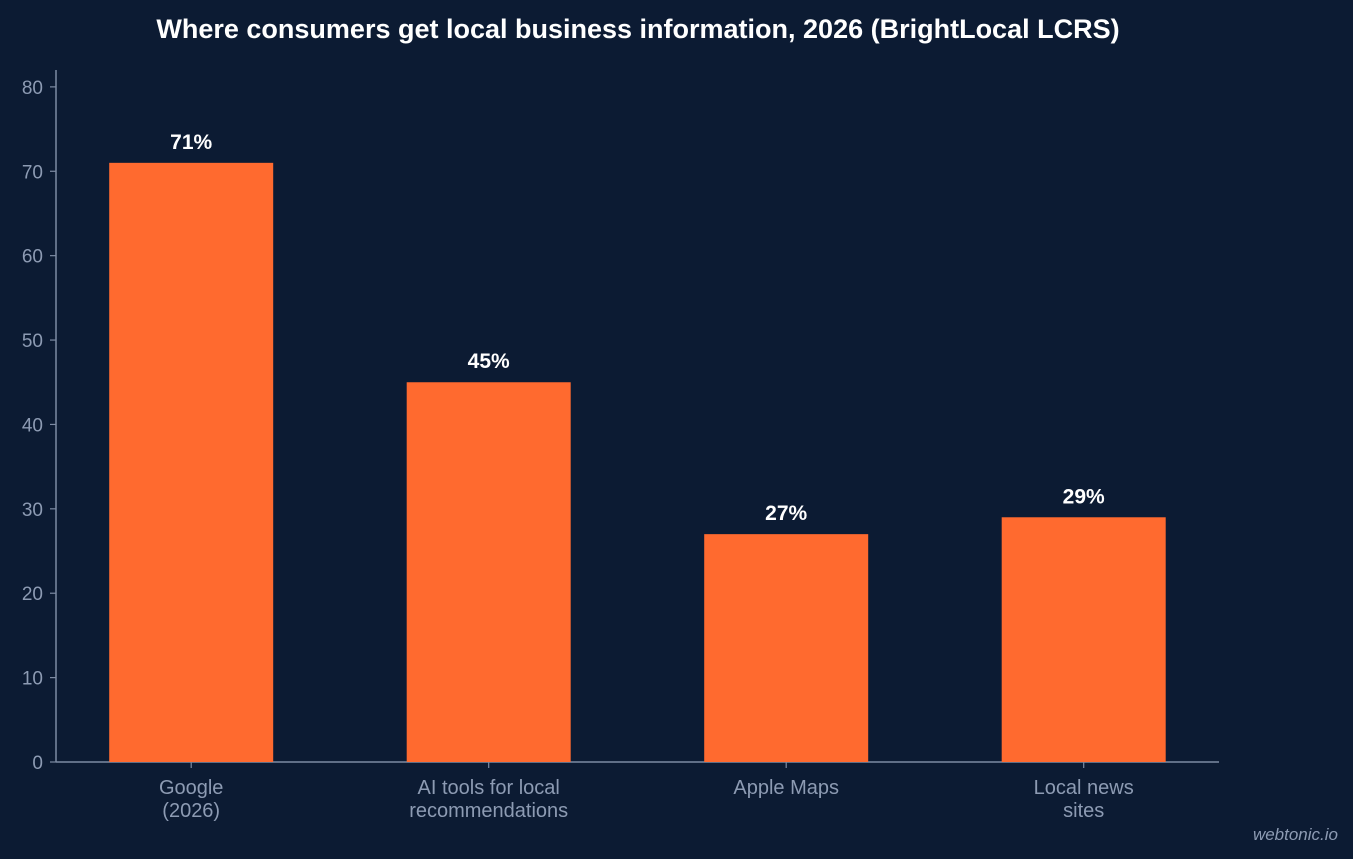 This screenshot has height=859, width=1353. Describe the element at coordinates (191, 811) in the screenshot. I see `x-category-label: (2026)` at that location.